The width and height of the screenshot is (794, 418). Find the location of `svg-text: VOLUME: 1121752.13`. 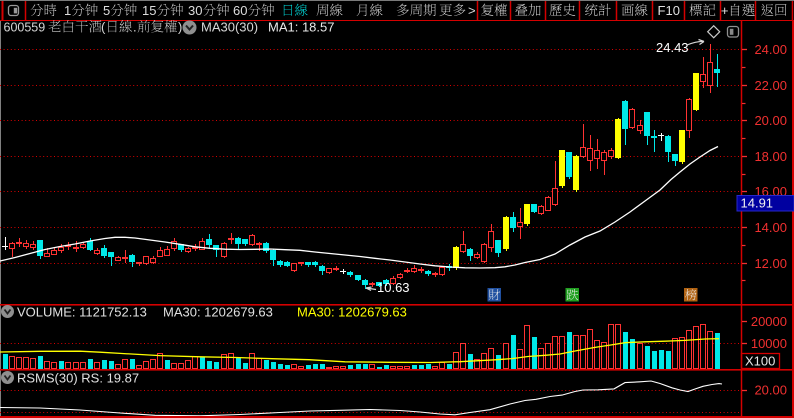

svg-text: VOLUME: 1121752.13 is located at coordinates (82, 312).